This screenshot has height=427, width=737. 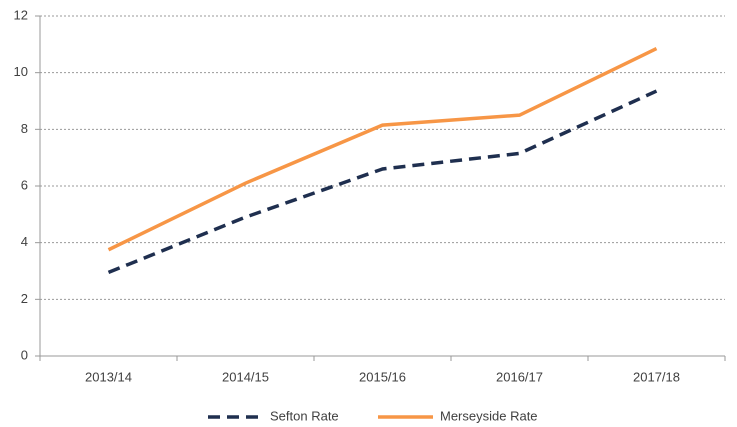 I want to click on y-tick-label: 0, so click(x=24, y=354).